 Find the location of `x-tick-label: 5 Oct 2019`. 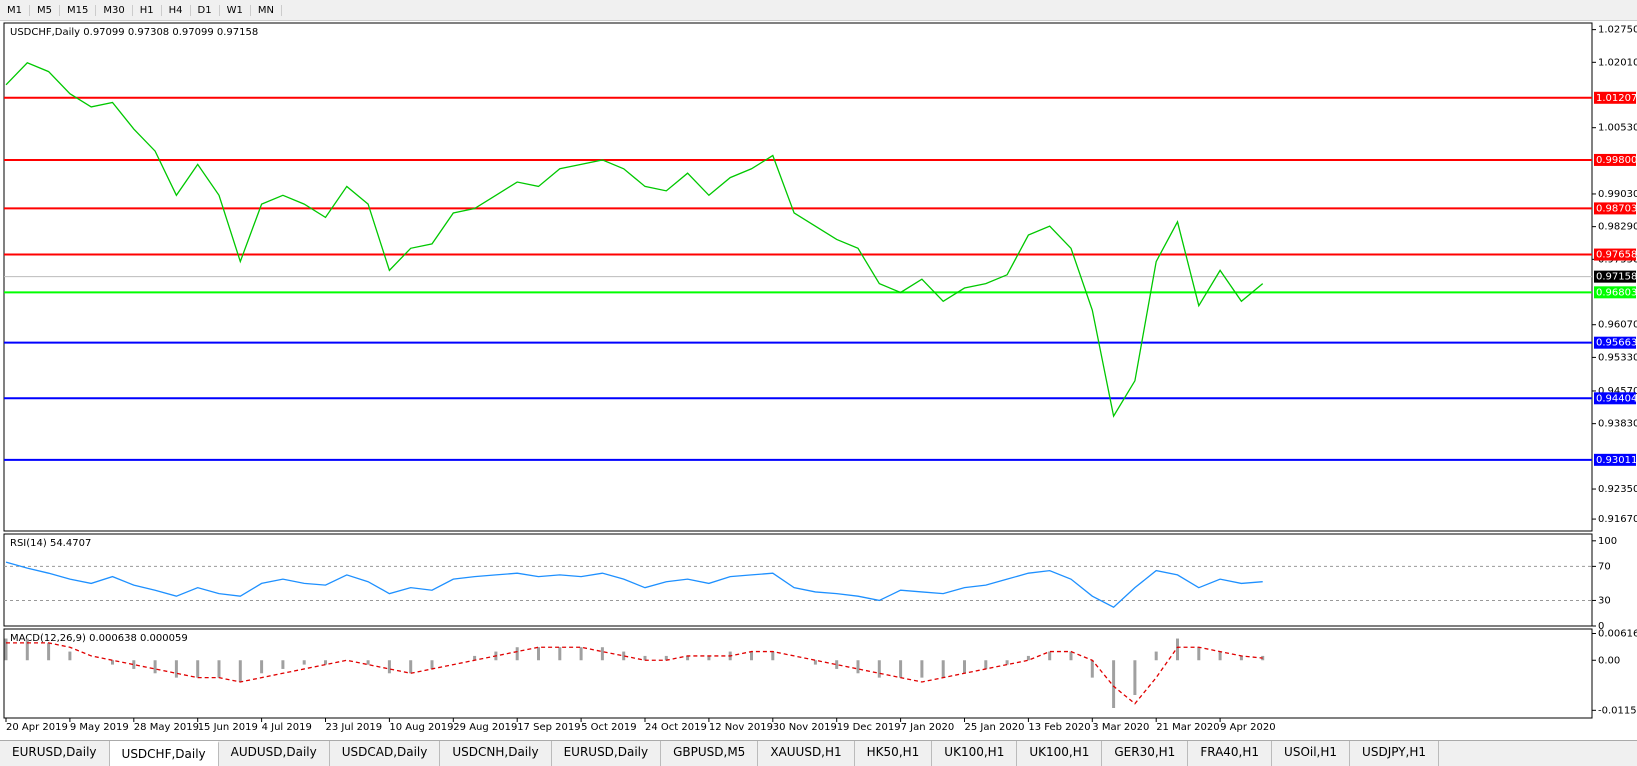

x-tick-label: 5 Oct 2019 is located at coordinates (608, 727).